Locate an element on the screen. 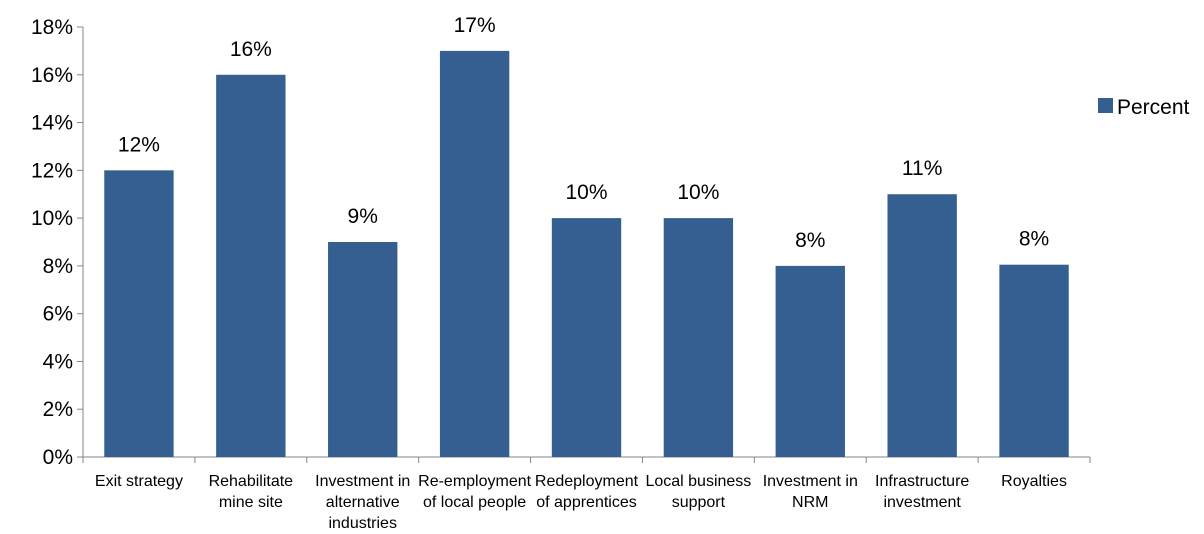 The image size is (1204, 534). y-tick-label: 6% is located at coordinates (58, 314).